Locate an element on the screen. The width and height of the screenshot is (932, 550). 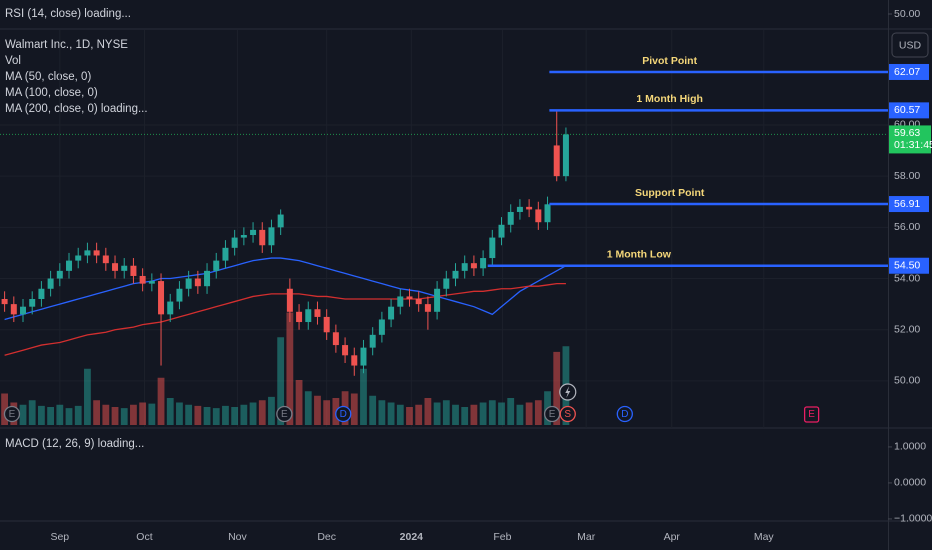
level-price: 62.07 is located at coordinates (907, 72).